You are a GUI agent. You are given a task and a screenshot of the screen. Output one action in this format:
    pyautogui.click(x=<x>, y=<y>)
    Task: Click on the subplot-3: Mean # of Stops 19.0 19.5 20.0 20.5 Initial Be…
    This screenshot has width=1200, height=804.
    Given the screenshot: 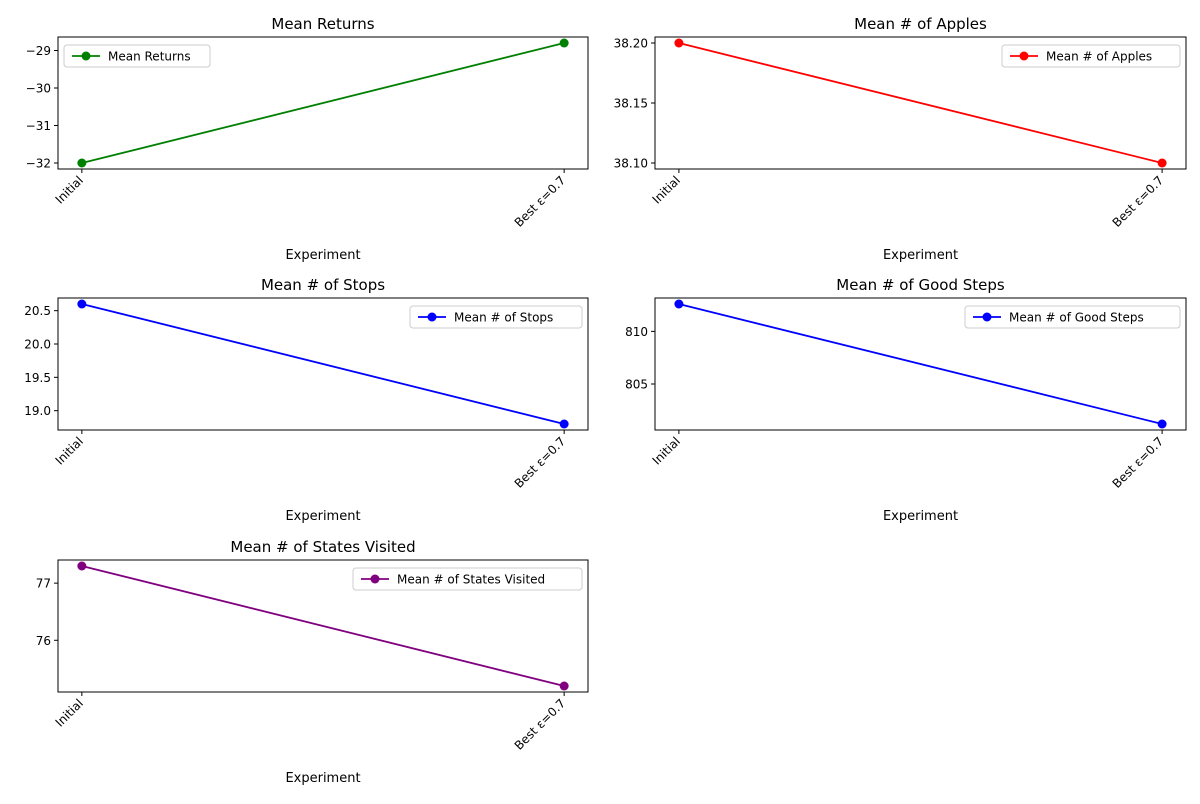 What is the action you would take?
    pyautogui.click(x=306, y=400)
    